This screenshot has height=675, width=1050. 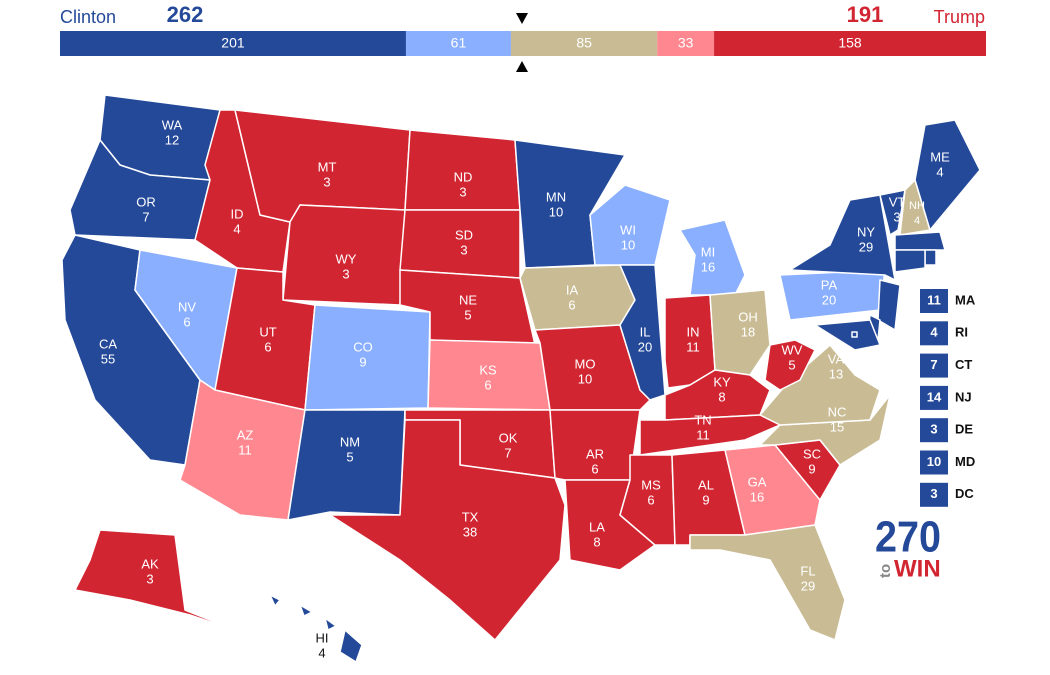 I want to click on segment-label: 201, so click(x=233, y=43).